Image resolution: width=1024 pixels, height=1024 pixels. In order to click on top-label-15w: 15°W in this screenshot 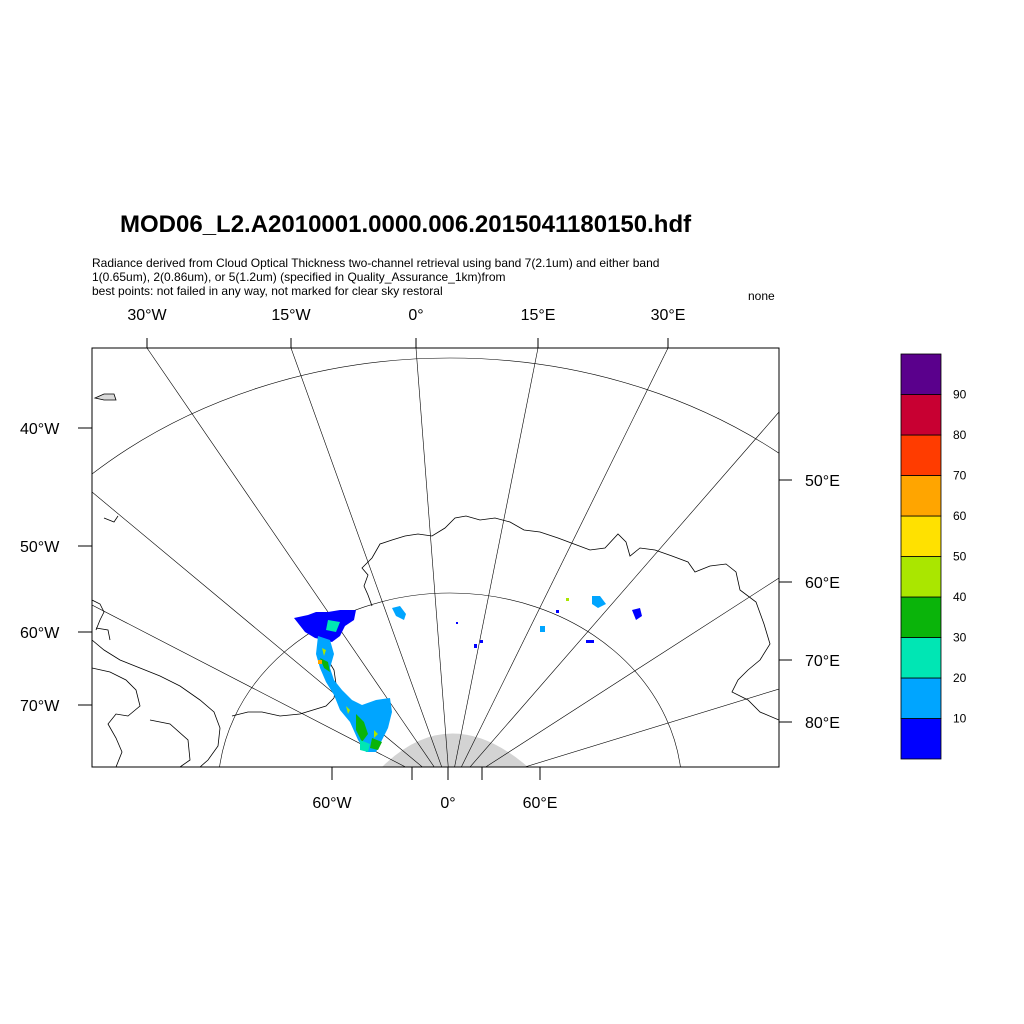, I will do `click(291, 315)`.